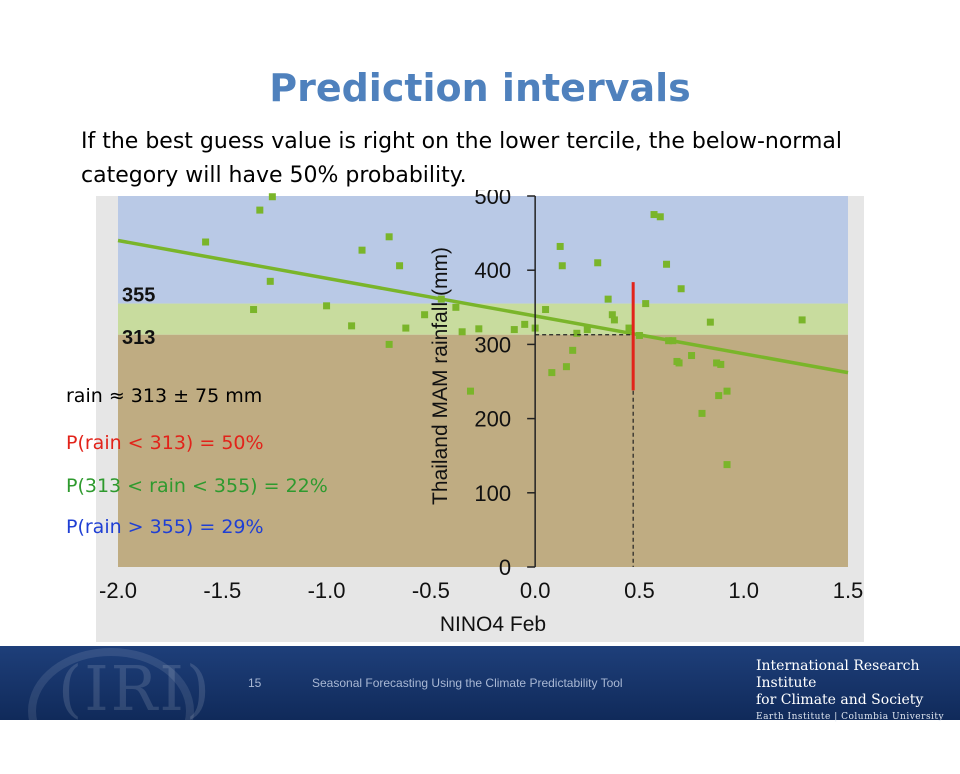 The width and height of the screenshot is (960, 774). I want to click on p-normal-annotation: P(313 < rain < 355) = 22%, so click(197, 486).